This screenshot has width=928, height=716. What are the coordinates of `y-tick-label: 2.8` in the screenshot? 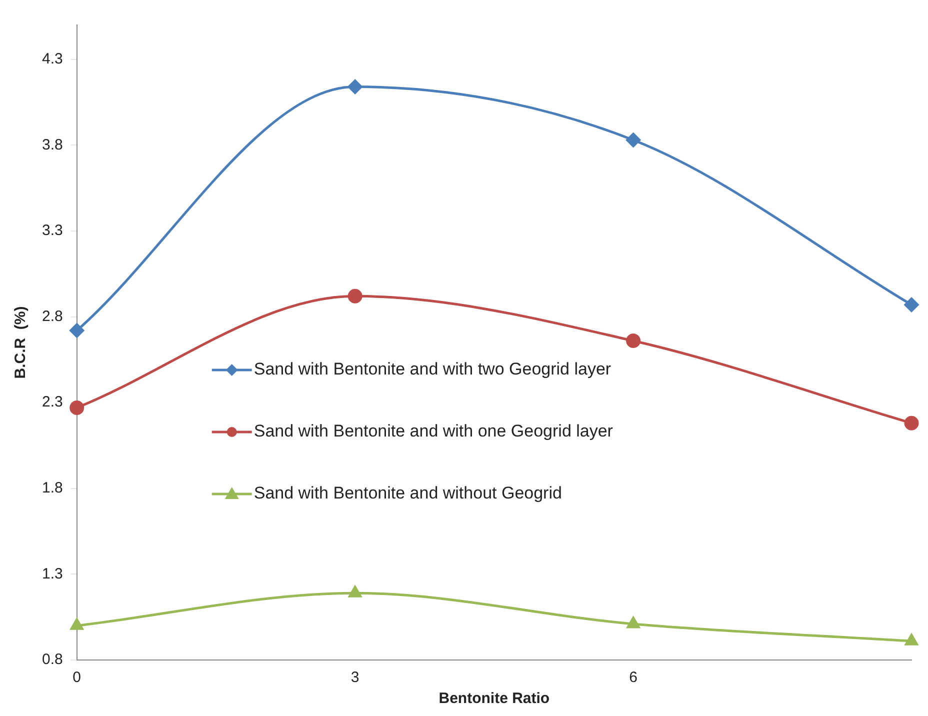 It's located at (52, 316).